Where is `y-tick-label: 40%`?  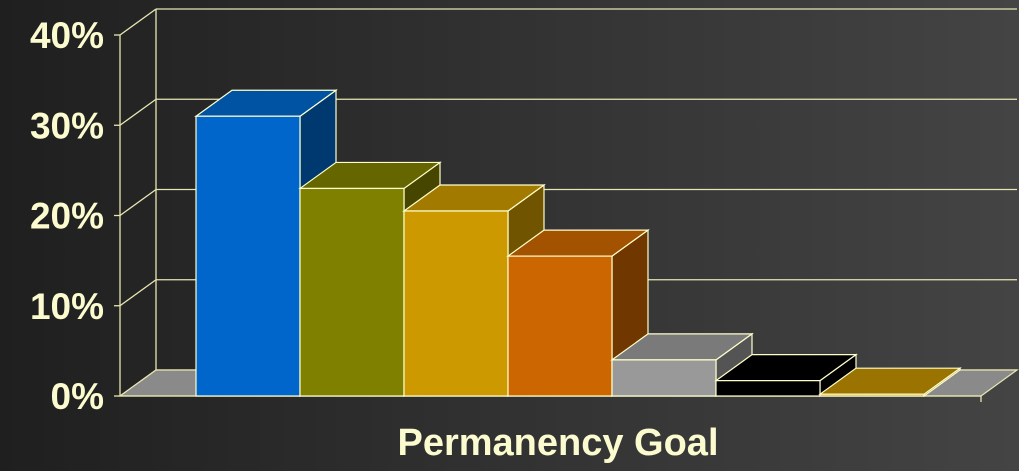
y-tick-label: 40% is located at coordinates (67, 35).